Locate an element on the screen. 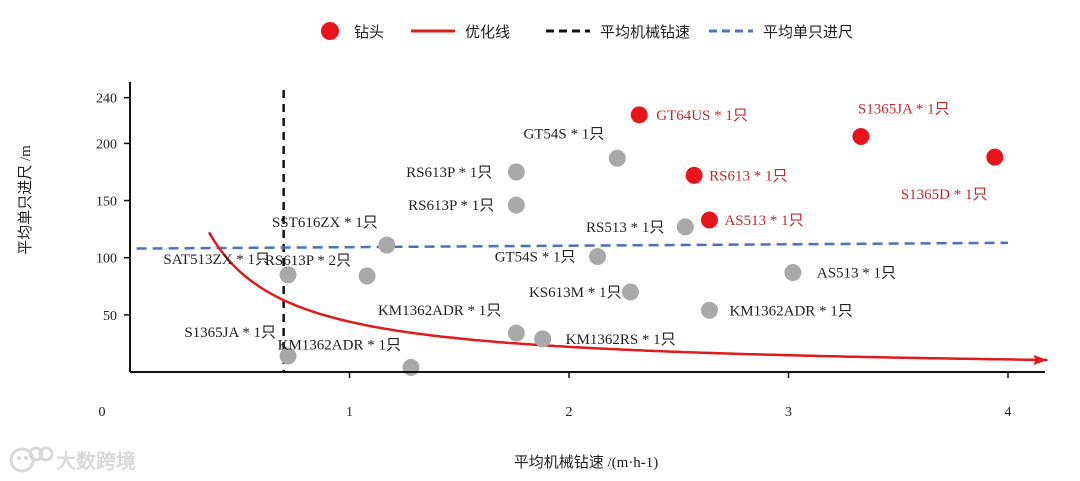  y-tick-label: 100 is located at coordinates (106, 259).